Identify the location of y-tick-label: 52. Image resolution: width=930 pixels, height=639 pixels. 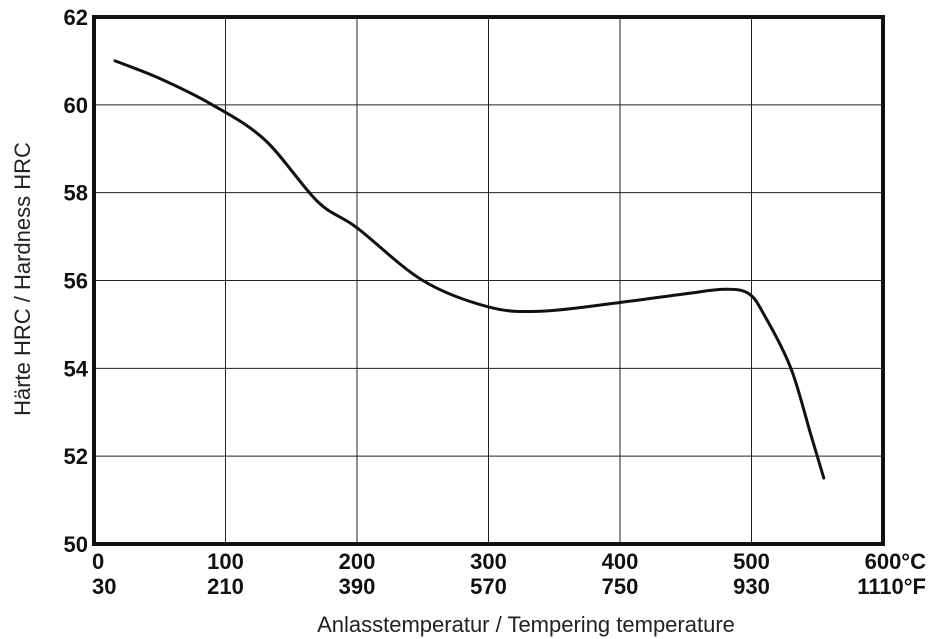
(76, 456).